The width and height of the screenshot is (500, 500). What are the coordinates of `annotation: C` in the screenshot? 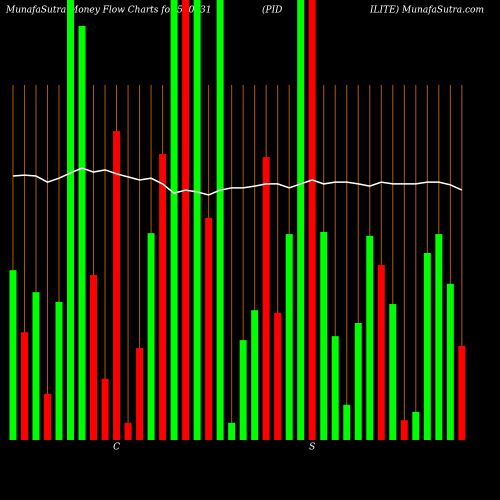 It's located at (116, 448).